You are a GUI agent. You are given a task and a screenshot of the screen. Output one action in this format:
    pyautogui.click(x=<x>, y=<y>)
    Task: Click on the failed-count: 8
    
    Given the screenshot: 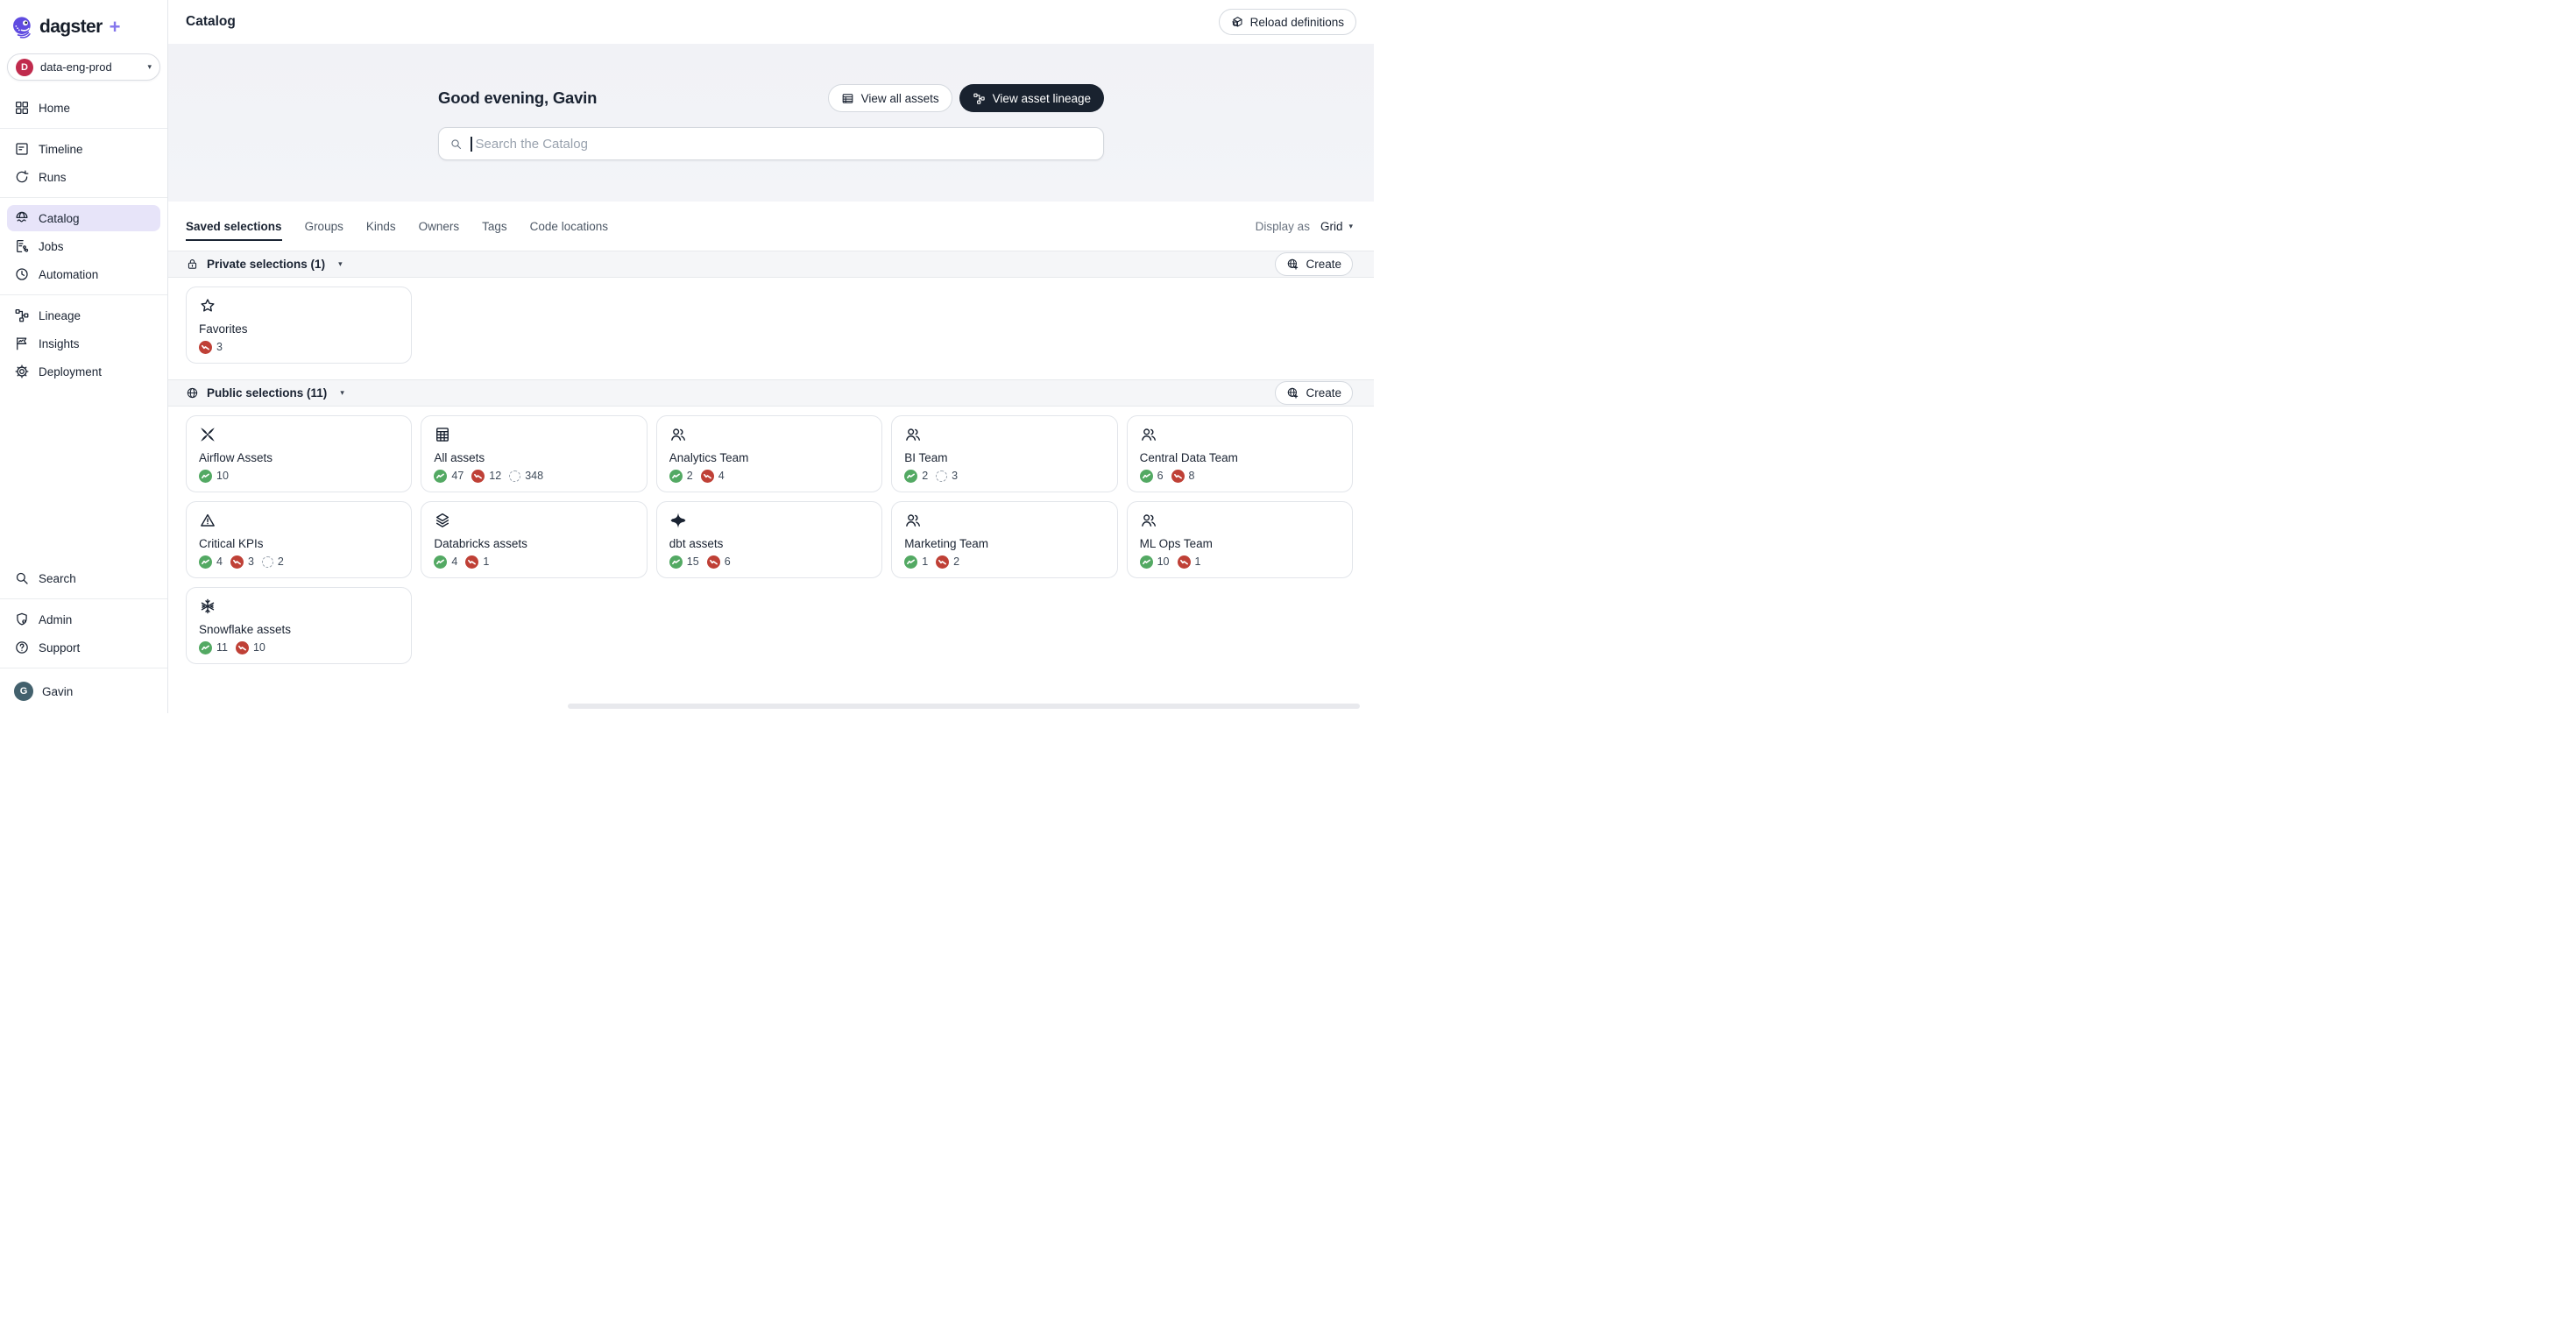 What is the action you would take?
    pyautogui.click(x=1191, y=476)
    